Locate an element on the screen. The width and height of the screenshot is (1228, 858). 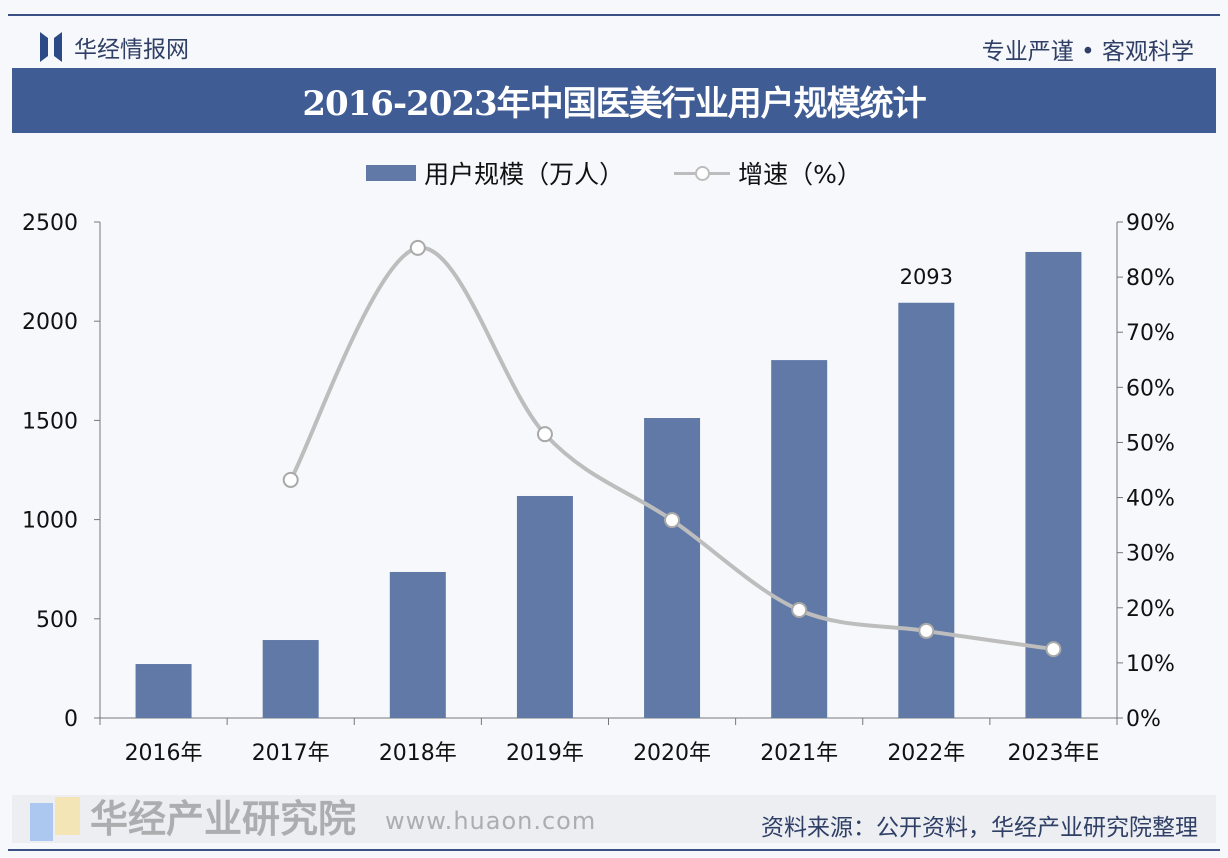
left-tick-label: 1500 is located at coordinates (50, 421).